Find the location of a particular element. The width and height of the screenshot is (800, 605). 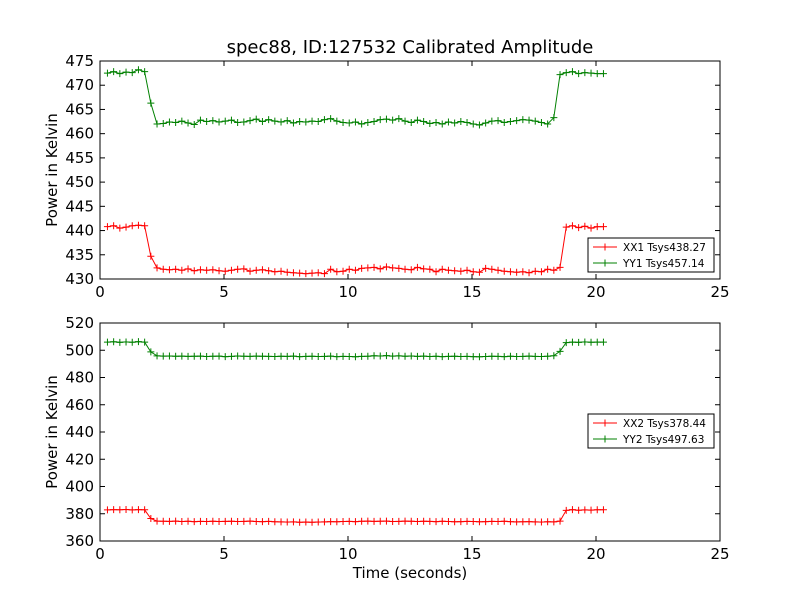

y-tick-label: 460 is located at coordinates (79, 134).